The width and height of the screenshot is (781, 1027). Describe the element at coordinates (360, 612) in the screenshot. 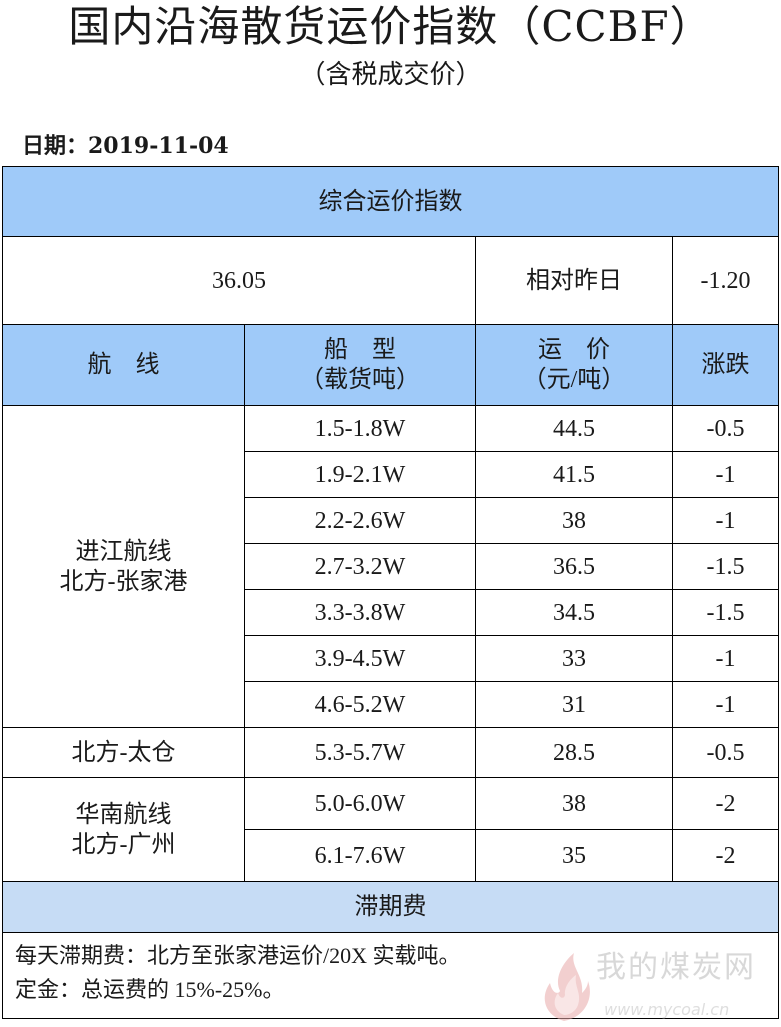

I see `ship-type-cell: 3.3-3.8W` at that location.